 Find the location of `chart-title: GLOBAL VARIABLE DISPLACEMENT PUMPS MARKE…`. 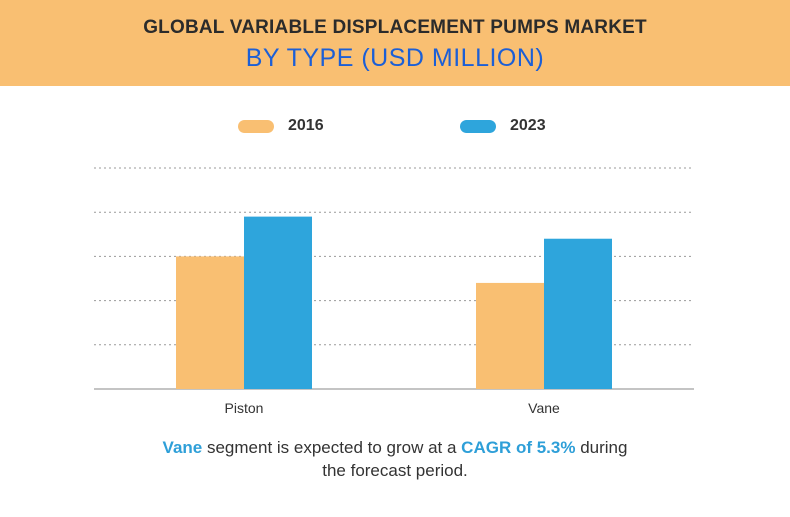

chart-title: GLOBAL VARIABLE DISPLACEMENT PUMPS MARKE… is located at coordinates (395, 27).